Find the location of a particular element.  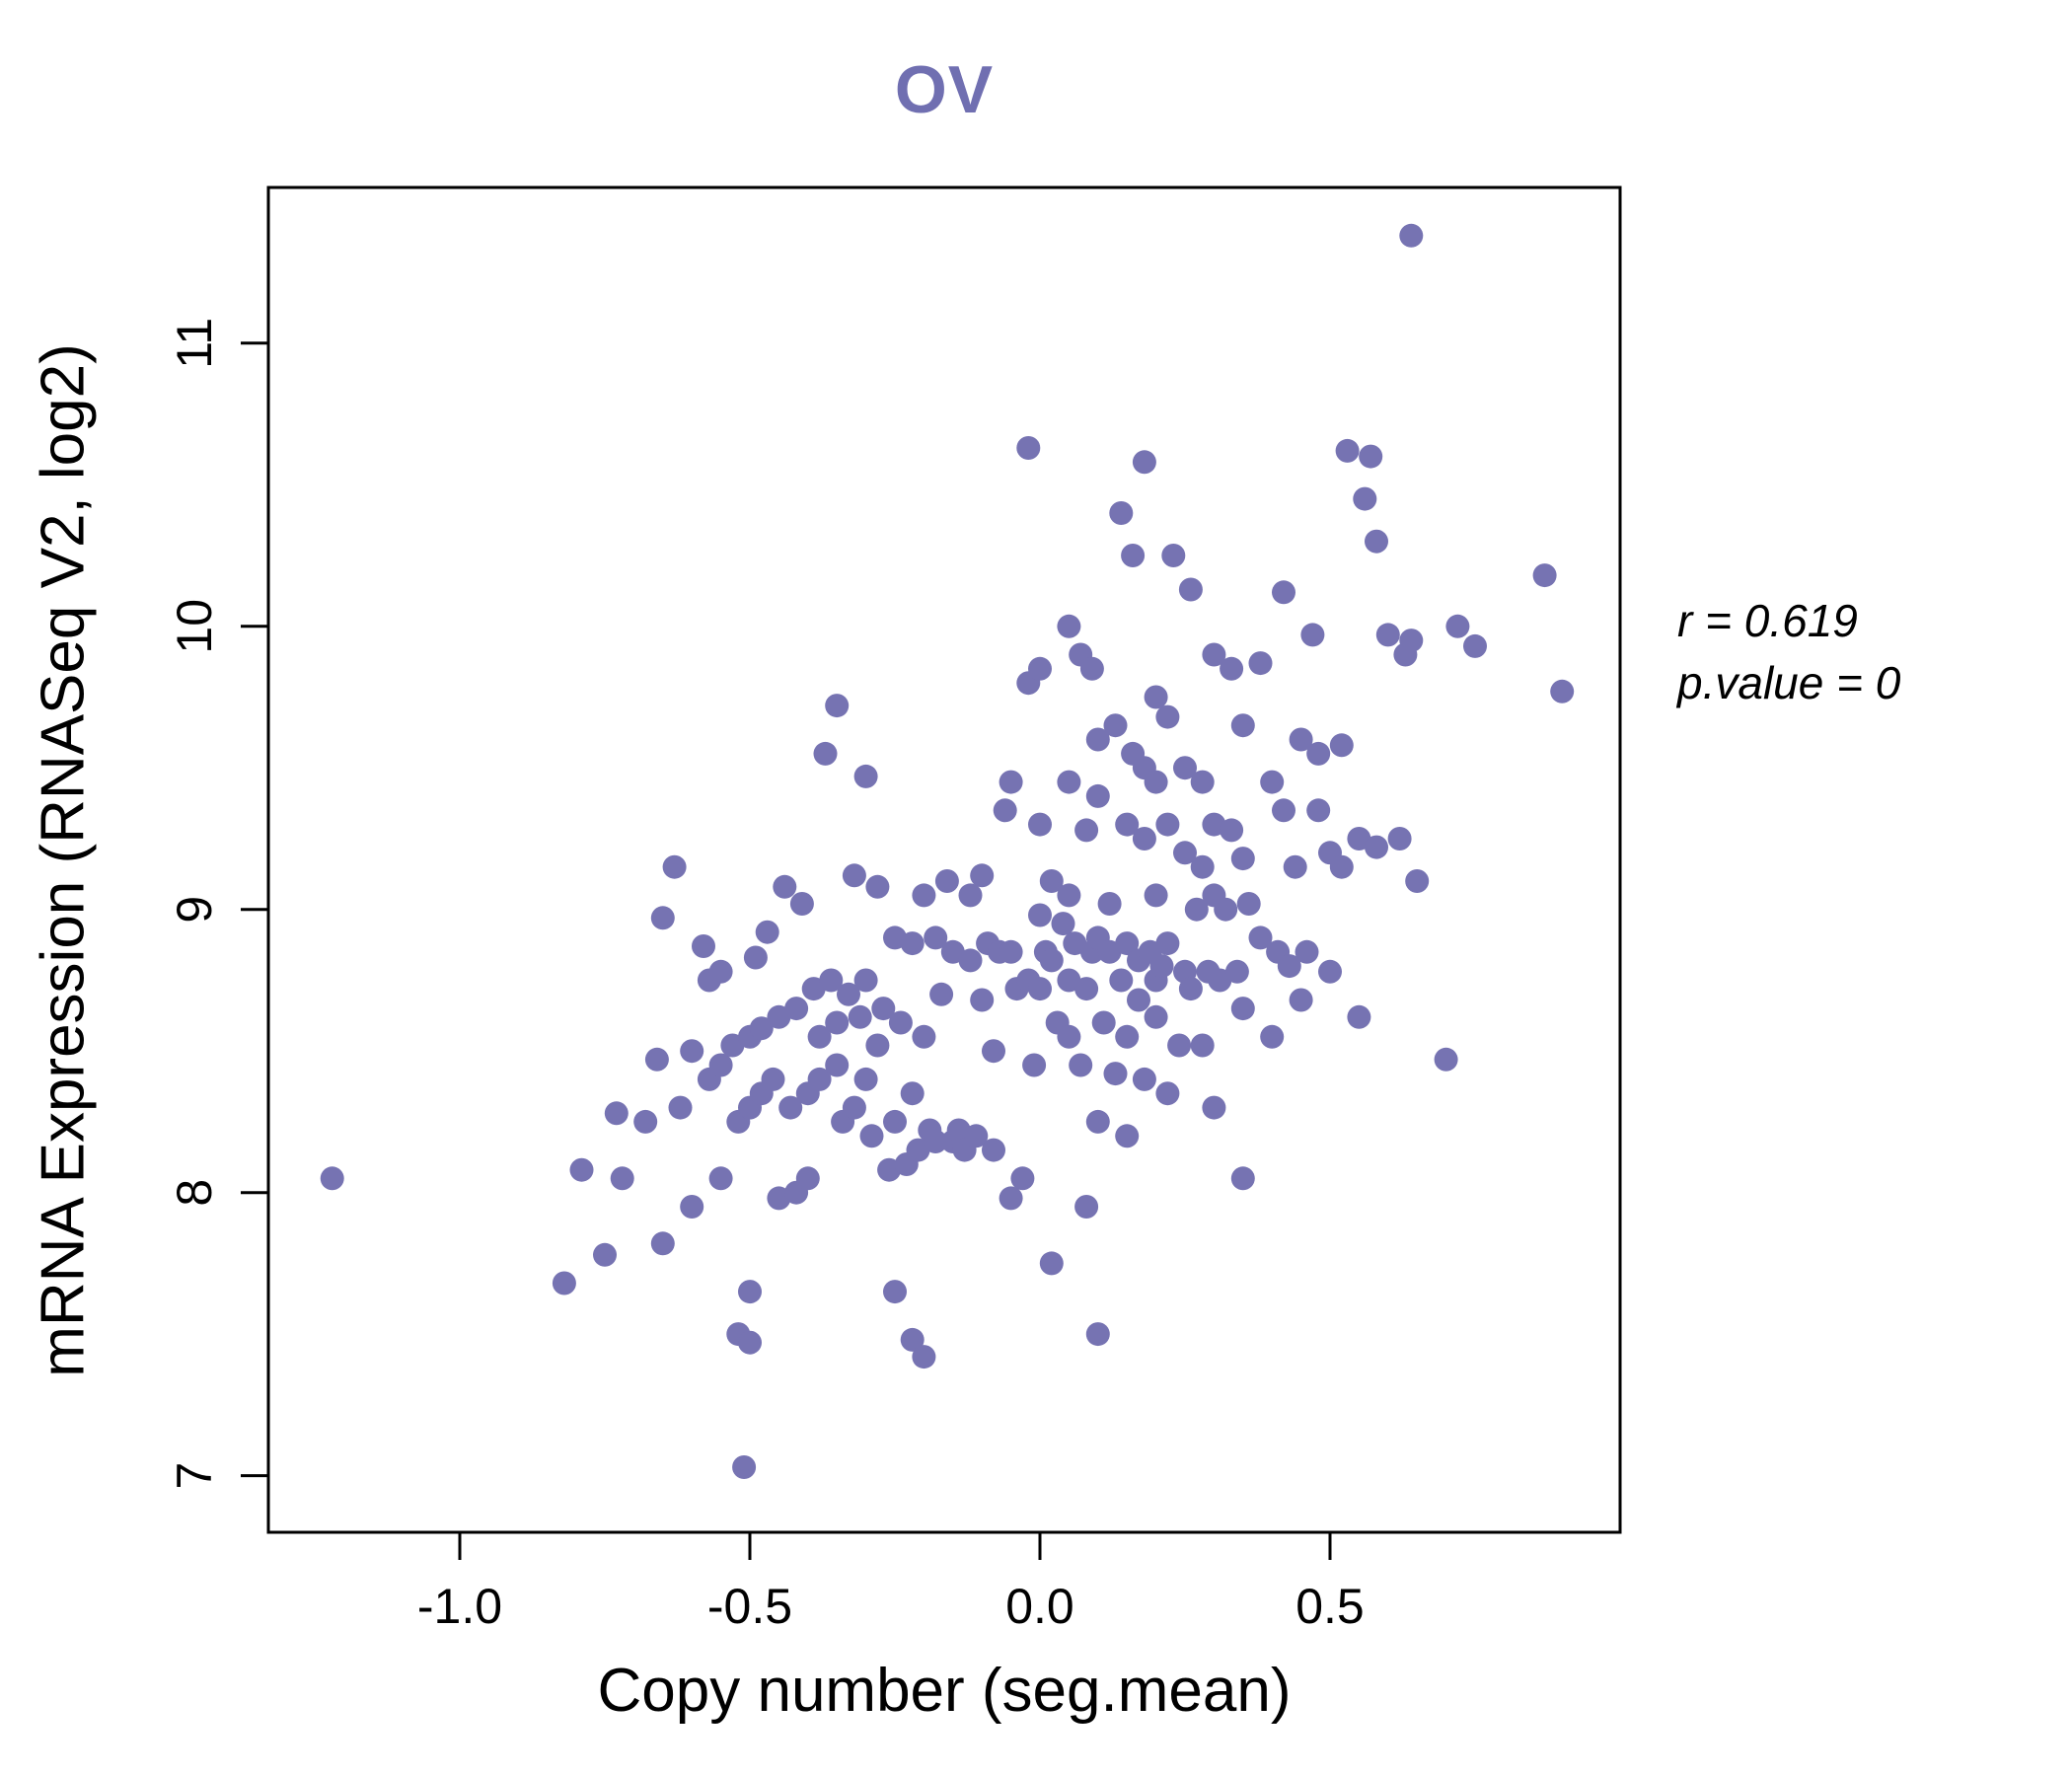

svg-text: 11 is located at coordinates (194, 344).